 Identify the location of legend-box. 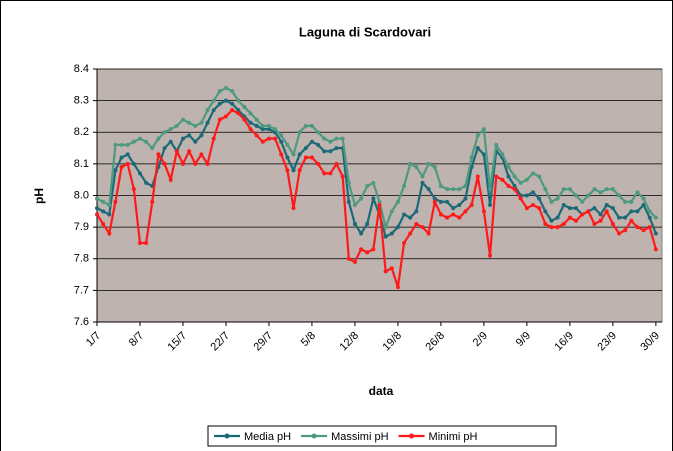
(382, 436).